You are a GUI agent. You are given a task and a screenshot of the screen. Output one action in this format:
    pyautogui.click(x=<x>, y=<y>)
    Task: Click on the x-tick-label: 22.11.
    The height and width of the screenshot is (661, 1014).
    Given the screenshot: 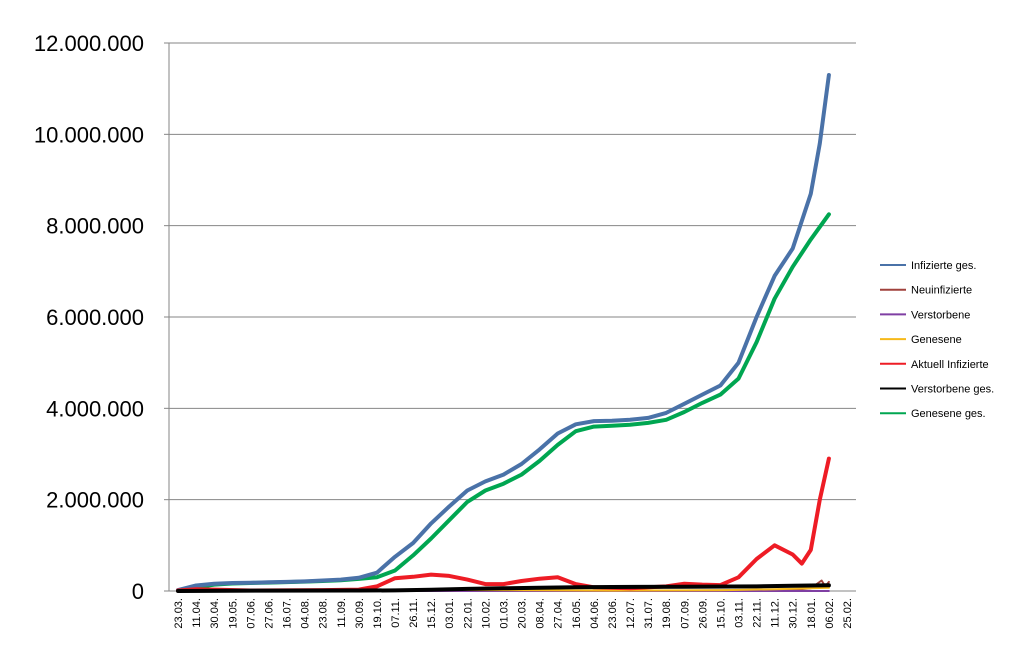 What is the action you would take?
    pyautogui.click(x=758, y=613)
    